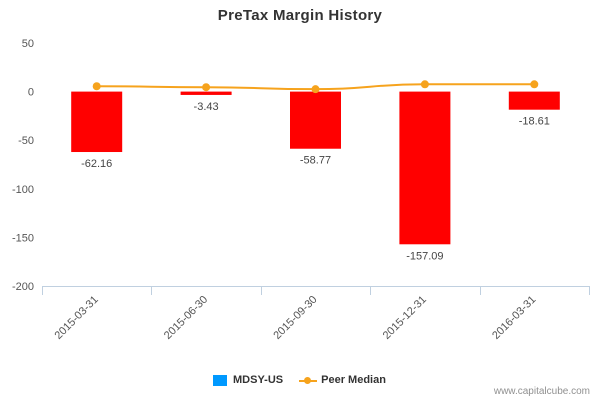 The image size is (600, 400). What do you see at coordinates (300, 15) in the screenshot?
I see `chart-title: PreTax Margin History` at bounding box center [300, 15].